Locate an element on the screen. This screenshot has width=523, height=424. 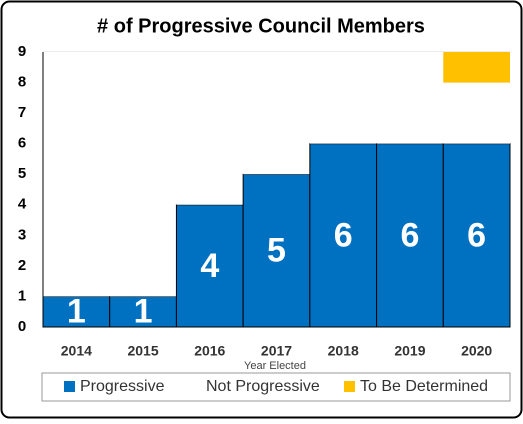
data-label: 4 is located at coordinates (209, 266).